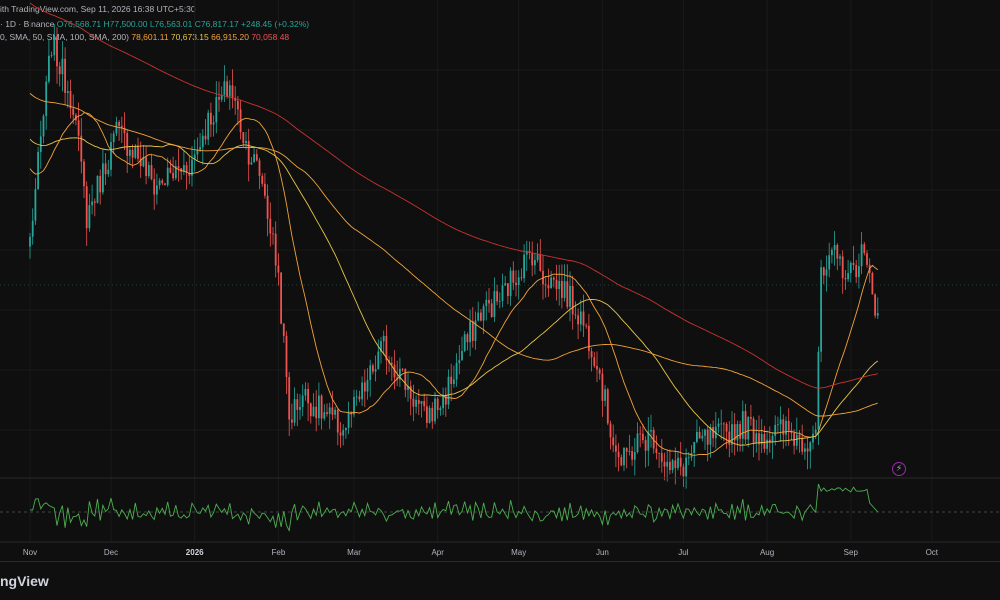  Describe the element at coordinates (932, 552) in the screenshot. I see `x-tick-label: Oct` at that location.